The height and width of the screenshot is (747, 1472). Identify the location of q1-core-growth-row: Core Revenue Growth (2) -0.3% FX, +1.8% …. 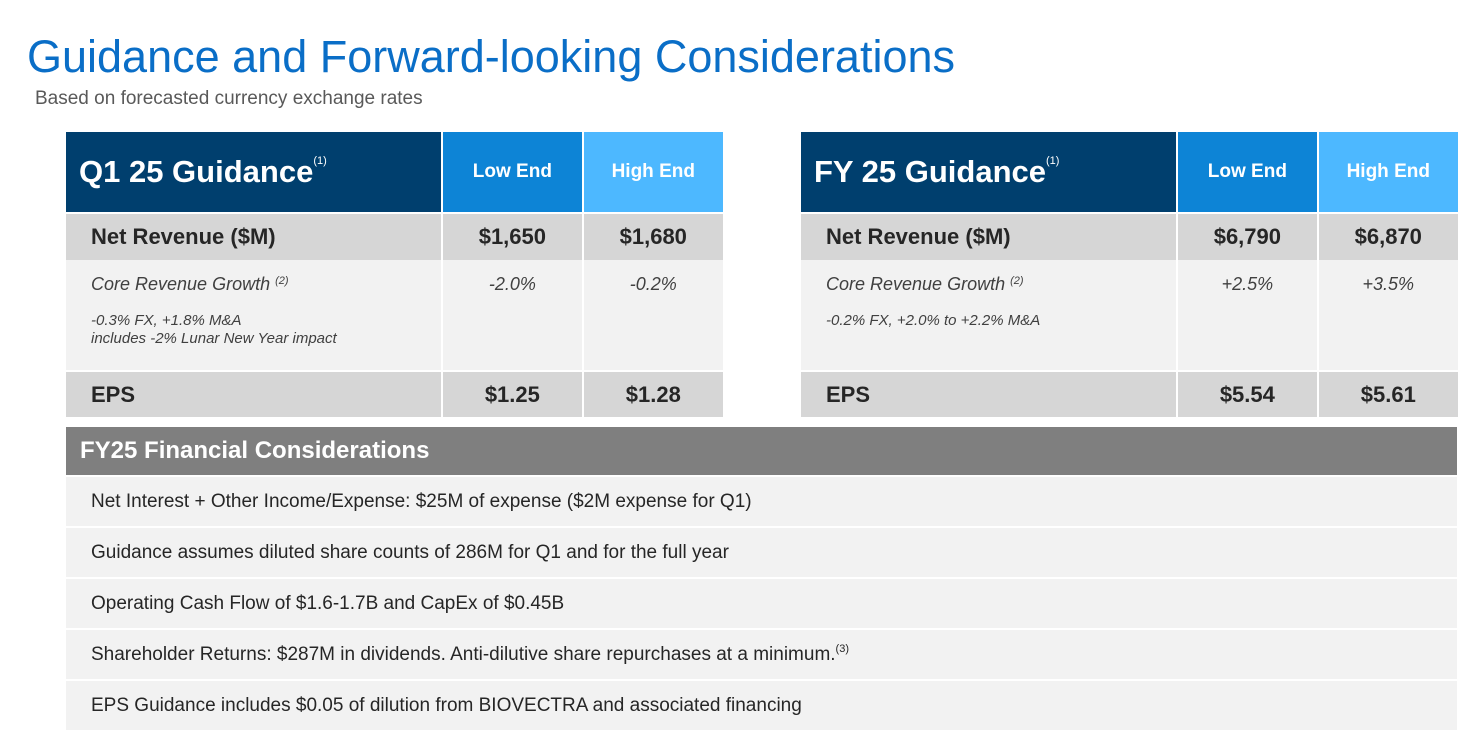
(394, 316).